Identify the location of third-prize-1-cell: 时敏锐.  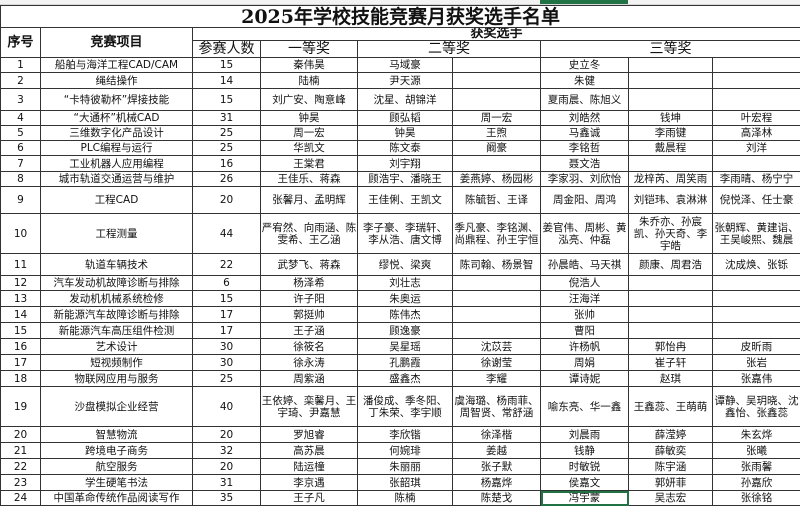
(584, 466).